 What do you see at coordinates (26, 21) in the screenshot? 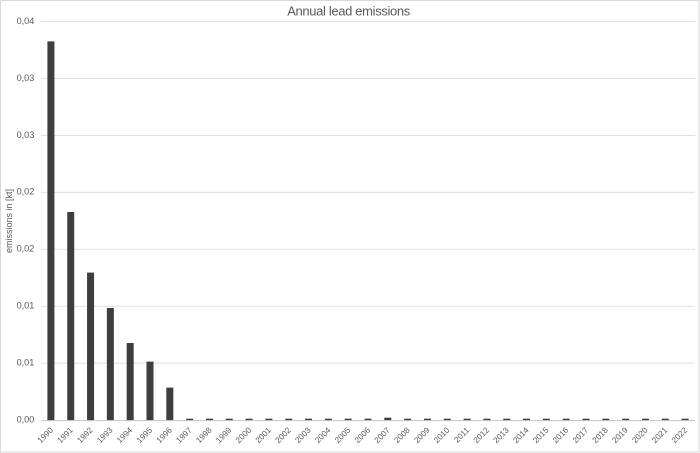
I see `svg-text: 0,04` at bounding box center [26, 21].